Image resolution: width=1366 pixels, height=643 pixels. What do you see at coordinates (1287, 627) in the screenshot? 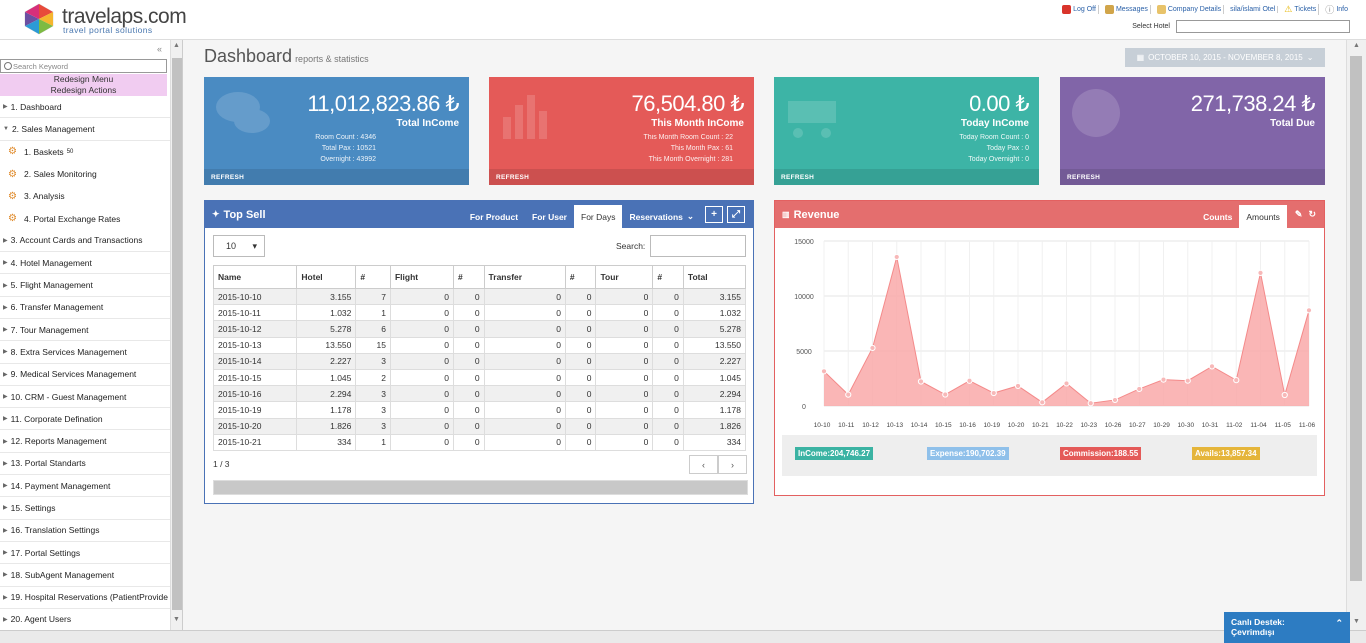
I see `live-support-widget: Canlı Destek: Çevrimdışı ⌃` at bounding box center [1287, 627].